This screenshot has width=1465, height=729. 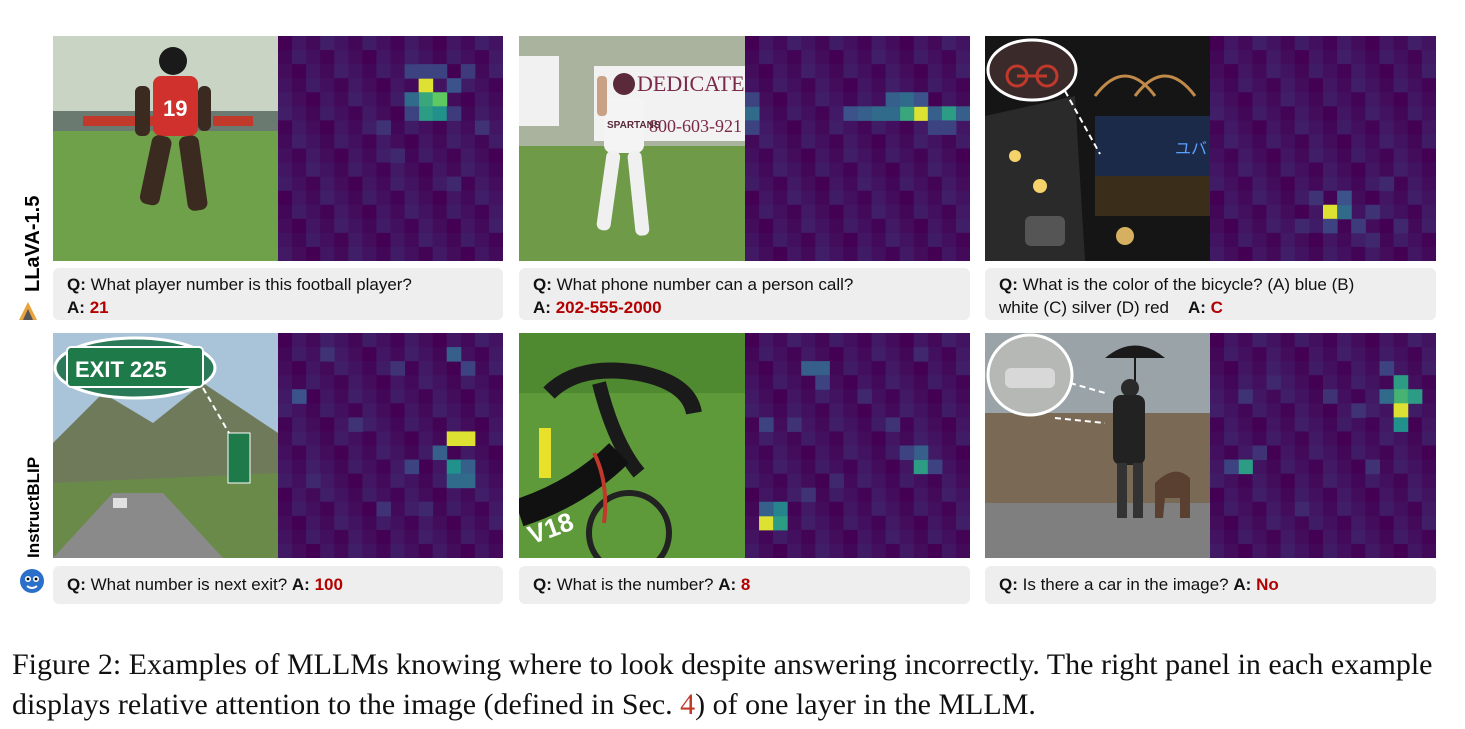 I want to click on answer-text: 8, so click(x=745, y=584).